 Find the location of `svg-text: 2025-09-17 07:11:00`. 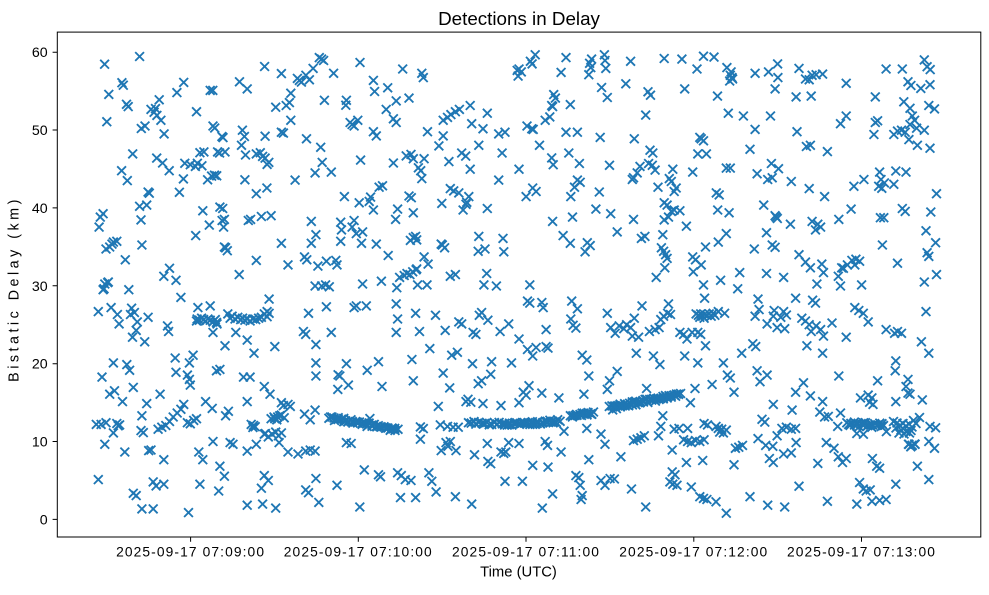

svg-text: 2025-09-17 07:11:00 is located at coordinates (526, 551).